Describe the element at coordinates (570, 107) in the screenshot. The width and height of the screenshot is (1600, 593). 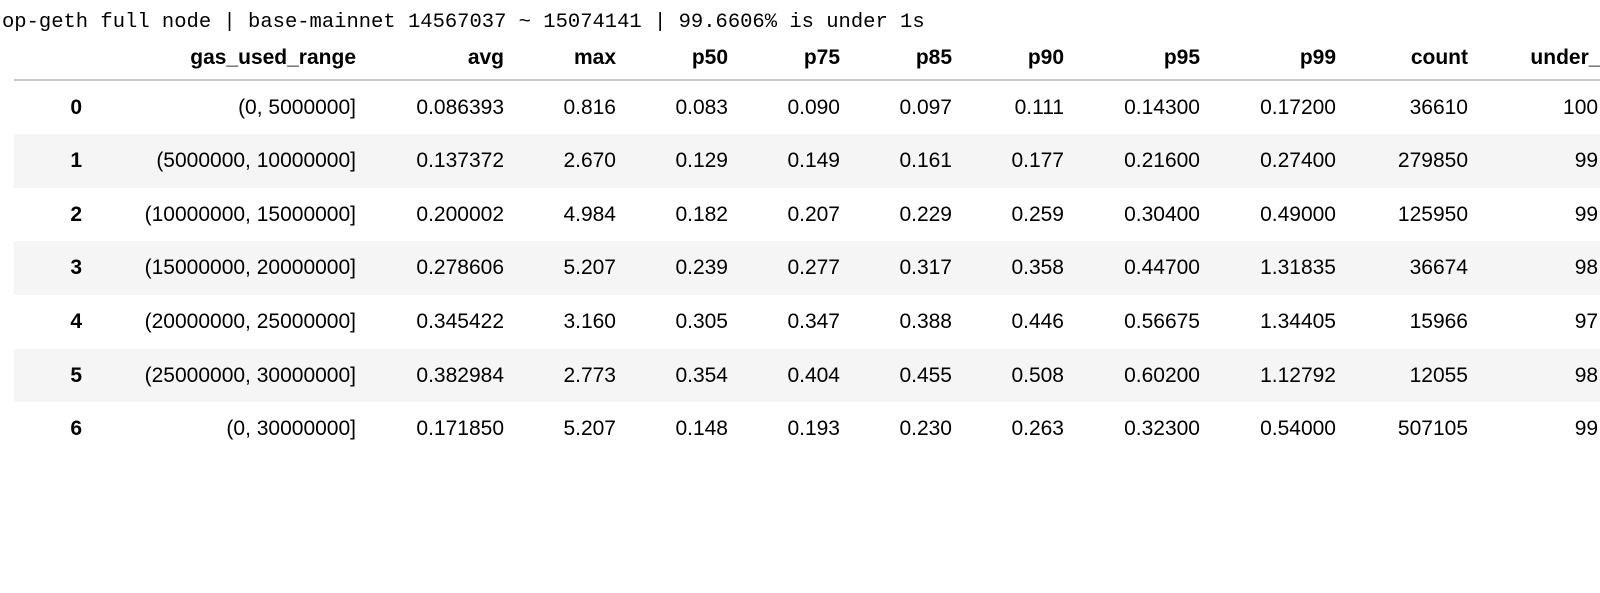
I see `cell-max: 0.816` at that location.